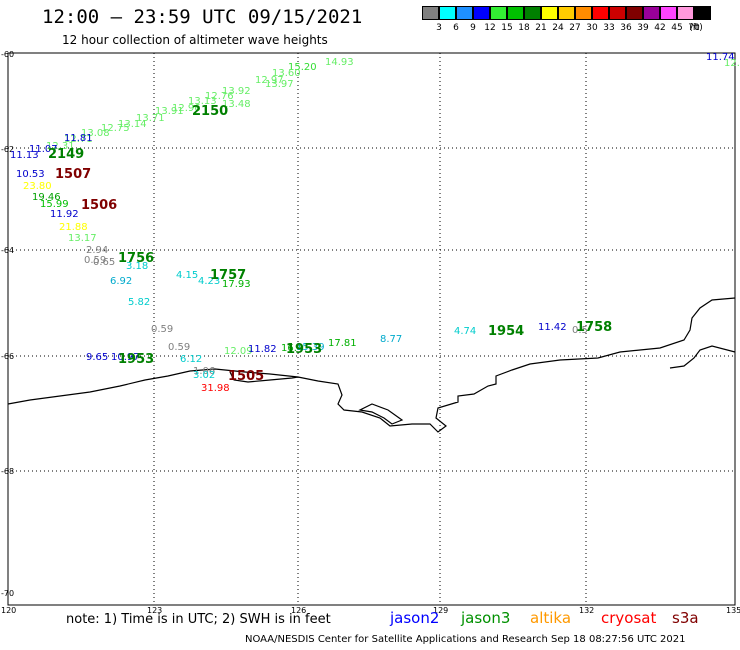 The image size is (740, 650). What do you see at coordinates (204, 371) in the screenshot?
I see `wave-height-value: 1.06` at bounding box center [204, 371].